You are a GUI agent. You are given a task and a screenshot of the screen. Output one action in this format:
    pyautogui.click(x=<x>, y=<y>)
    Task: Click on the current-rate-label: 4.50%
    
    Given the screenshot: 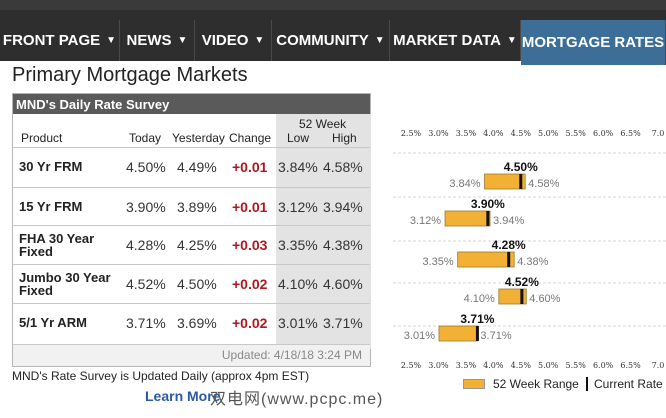 What is the action you would take?
    pyautogui.click(x=521, y=167)
    